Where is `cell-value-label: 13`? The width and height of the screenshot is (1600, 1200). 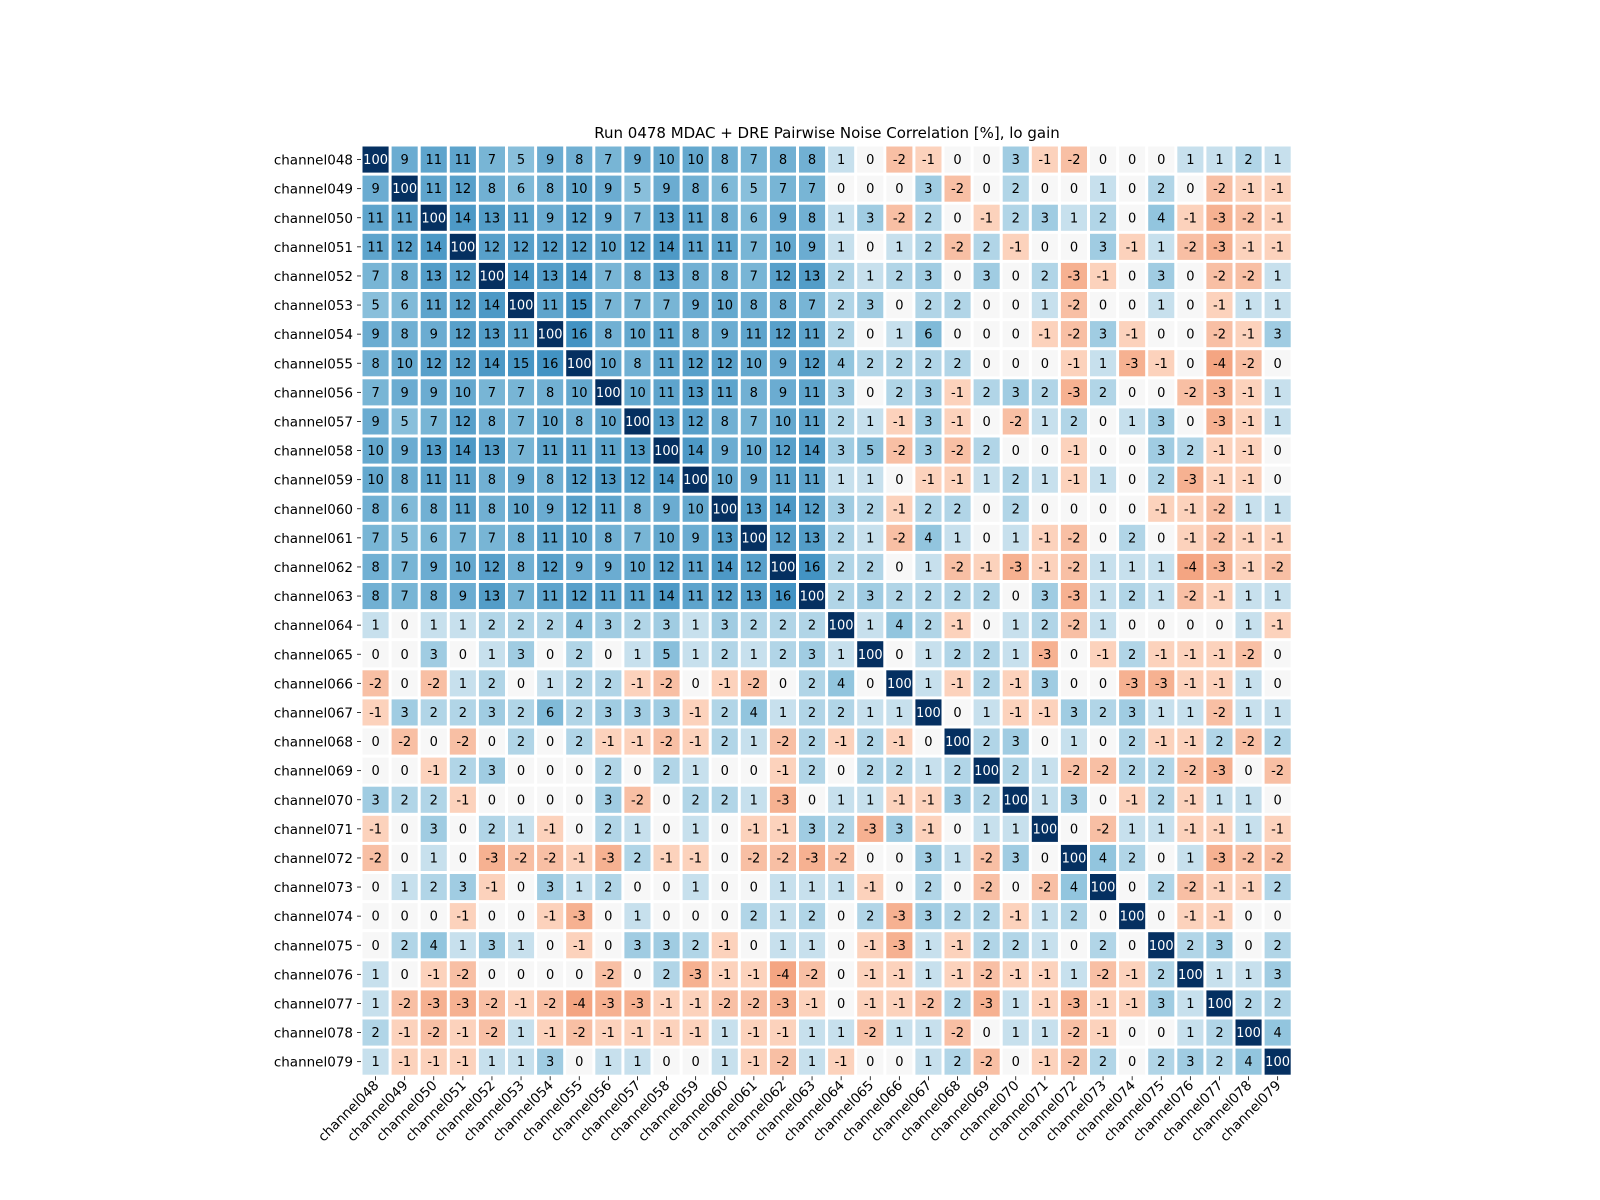 cell-value-label: 13 is located at coordinates (695, 393).